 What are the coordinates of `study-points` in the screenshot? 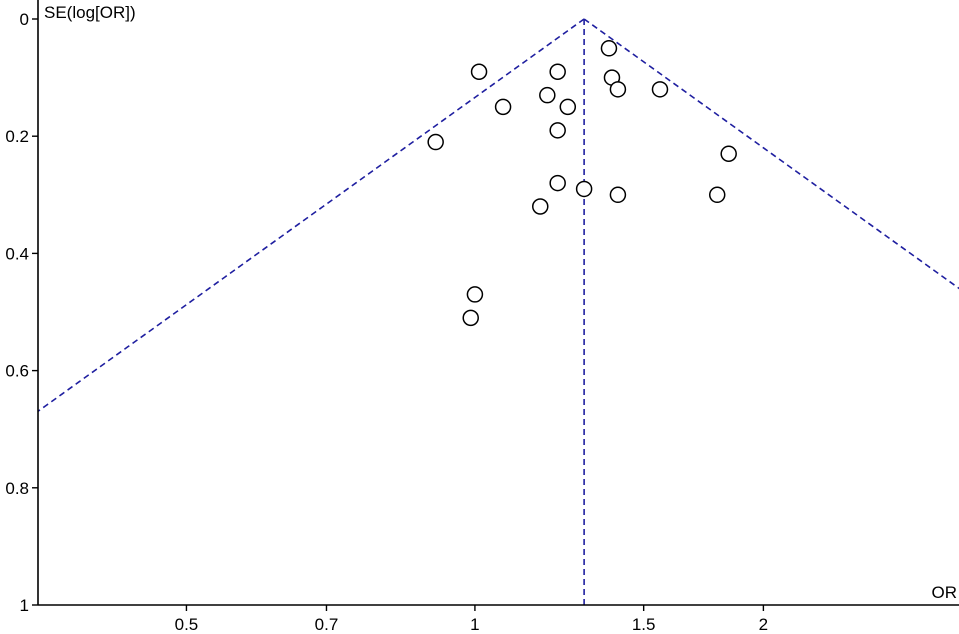 It's located at (582, 183).